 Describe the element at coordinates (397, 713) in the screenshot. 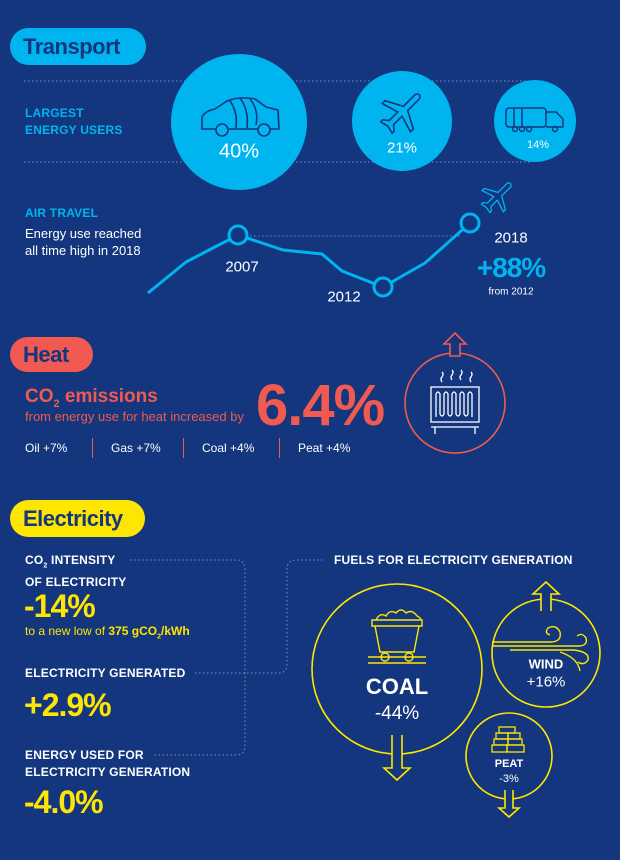

I see `coal-value: -44%` at that location.